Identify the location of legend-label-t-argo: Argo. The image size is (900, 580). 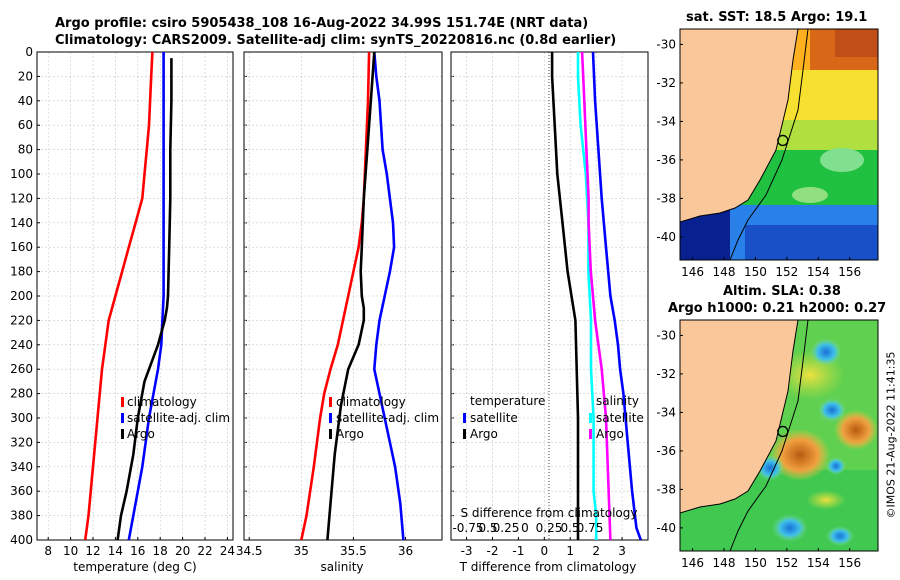
(484, 434).